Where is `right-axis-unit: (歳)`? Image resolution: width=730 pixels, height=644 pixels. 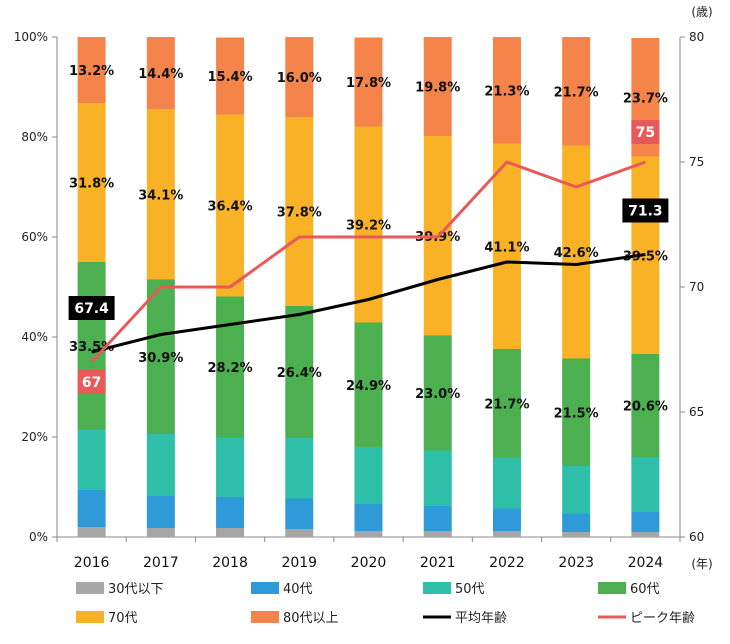 right-axis-unit: (歳) is located at coordinates (701, 12).